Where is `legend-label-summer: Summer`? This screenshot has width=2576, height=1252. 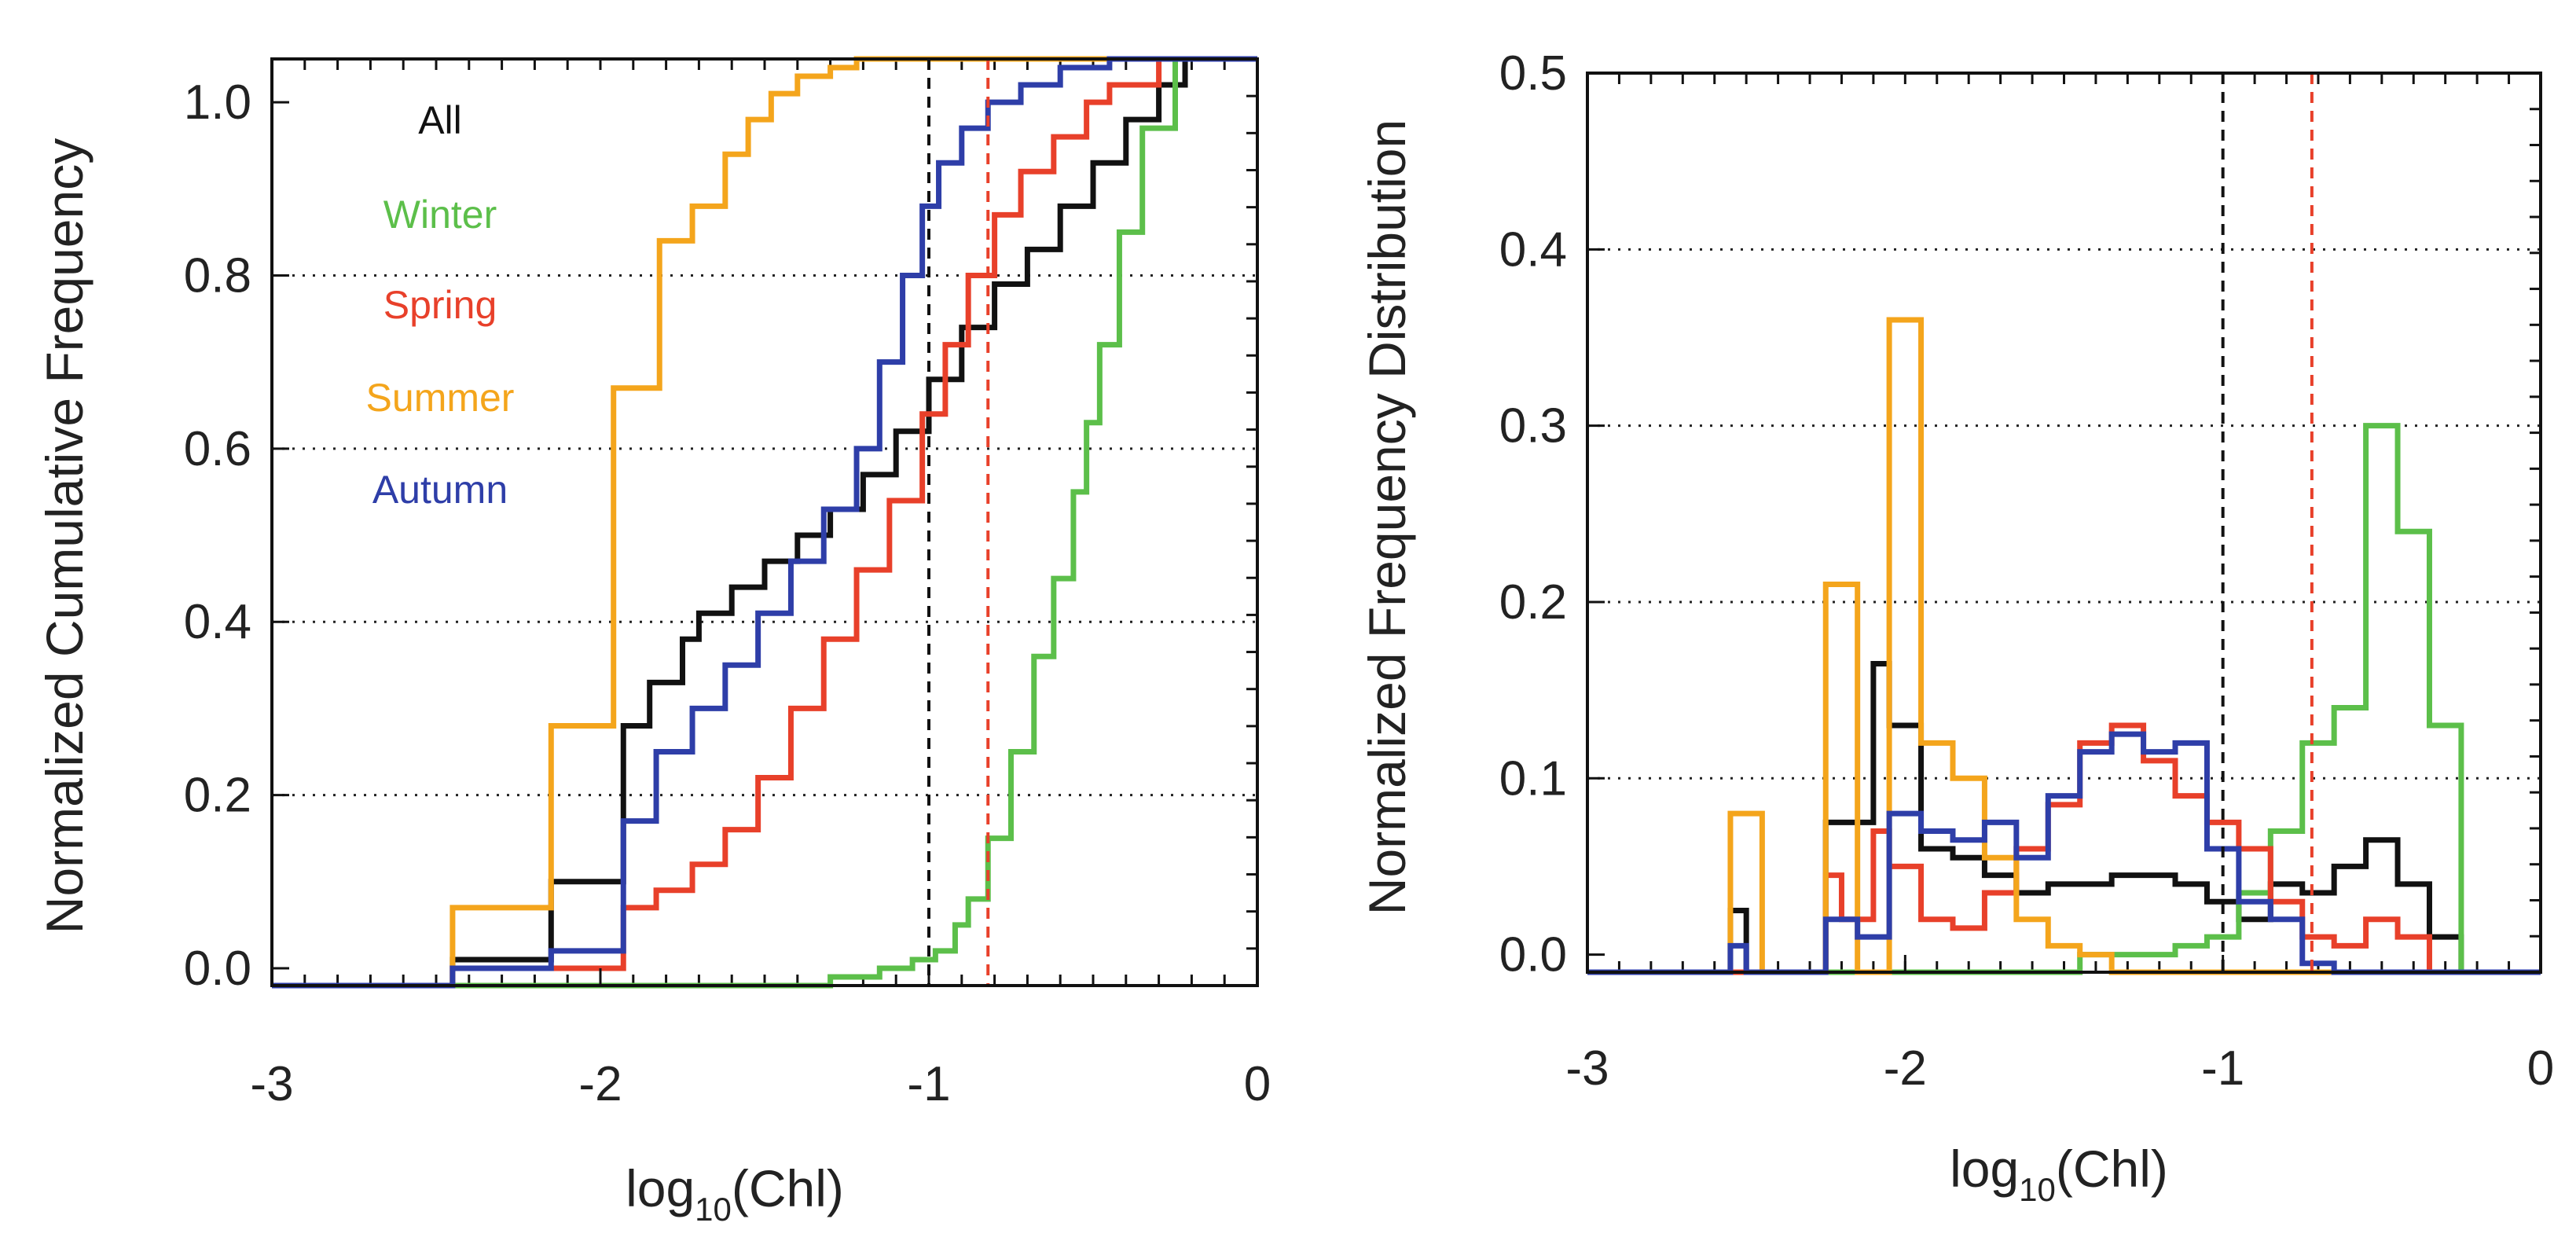
legend-label-summer: Summer is located at coordinates (440, 398).